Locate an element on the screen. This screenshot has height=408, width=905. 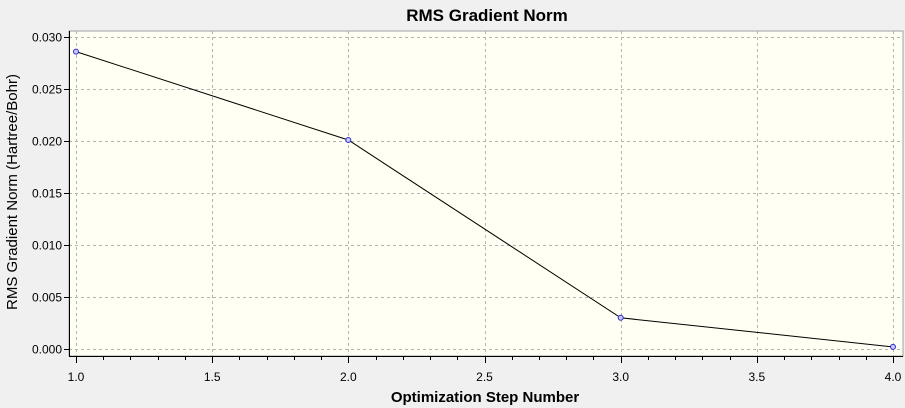
x-tick-label: 2.5 is located at coordinates (484, 377).